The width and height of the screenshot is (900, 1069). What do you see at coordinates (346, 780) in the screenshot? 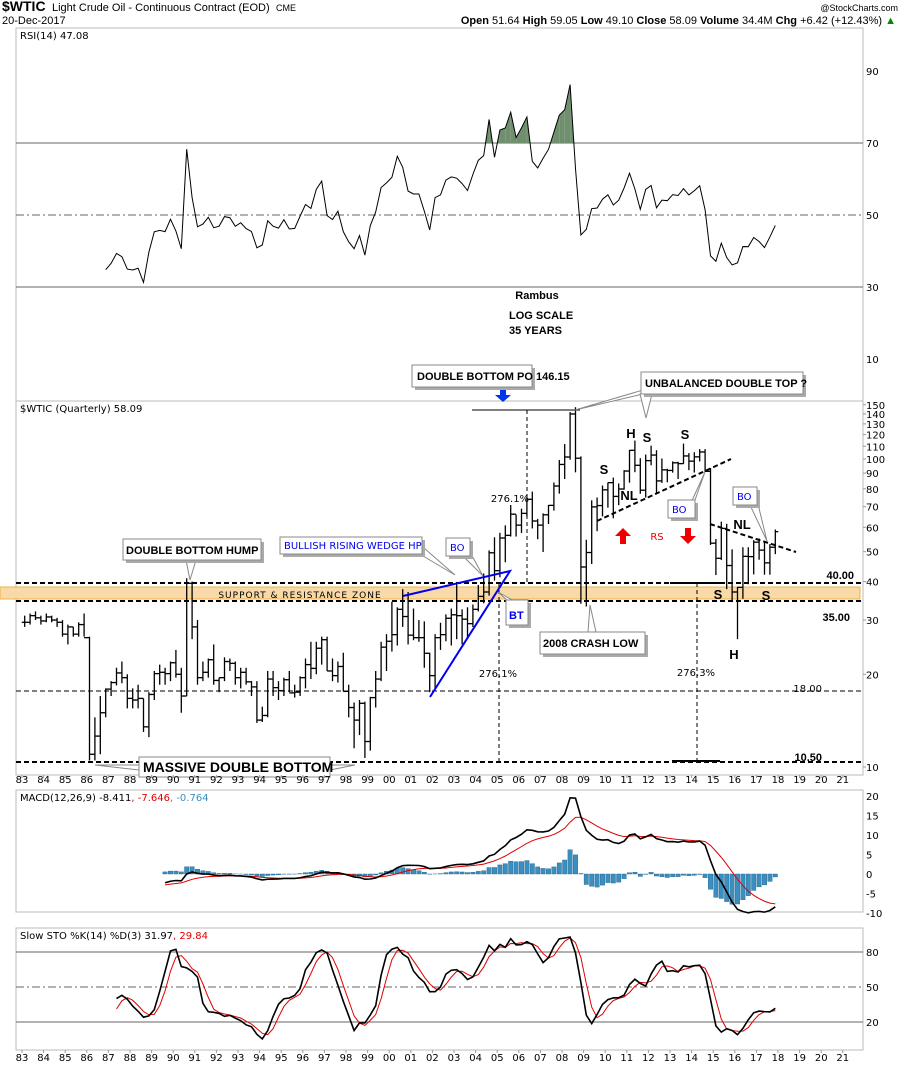
I see `x-axis-label: 98` at bounding box center [346, 780].